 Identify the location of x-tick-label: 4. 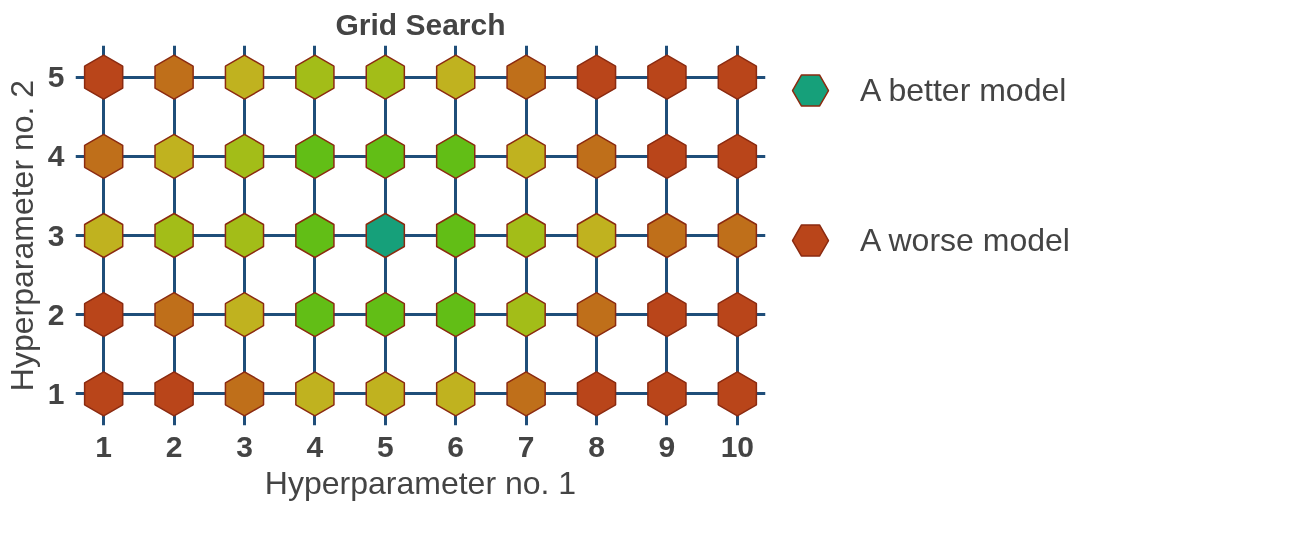
(315, 446).